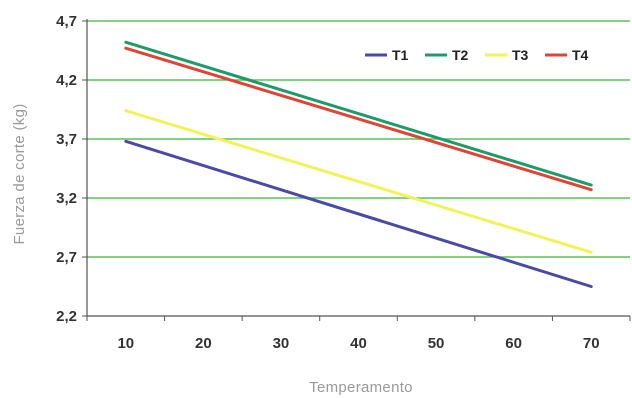  I want to click on x-axis-title: Temperamento, so click(361, 387).